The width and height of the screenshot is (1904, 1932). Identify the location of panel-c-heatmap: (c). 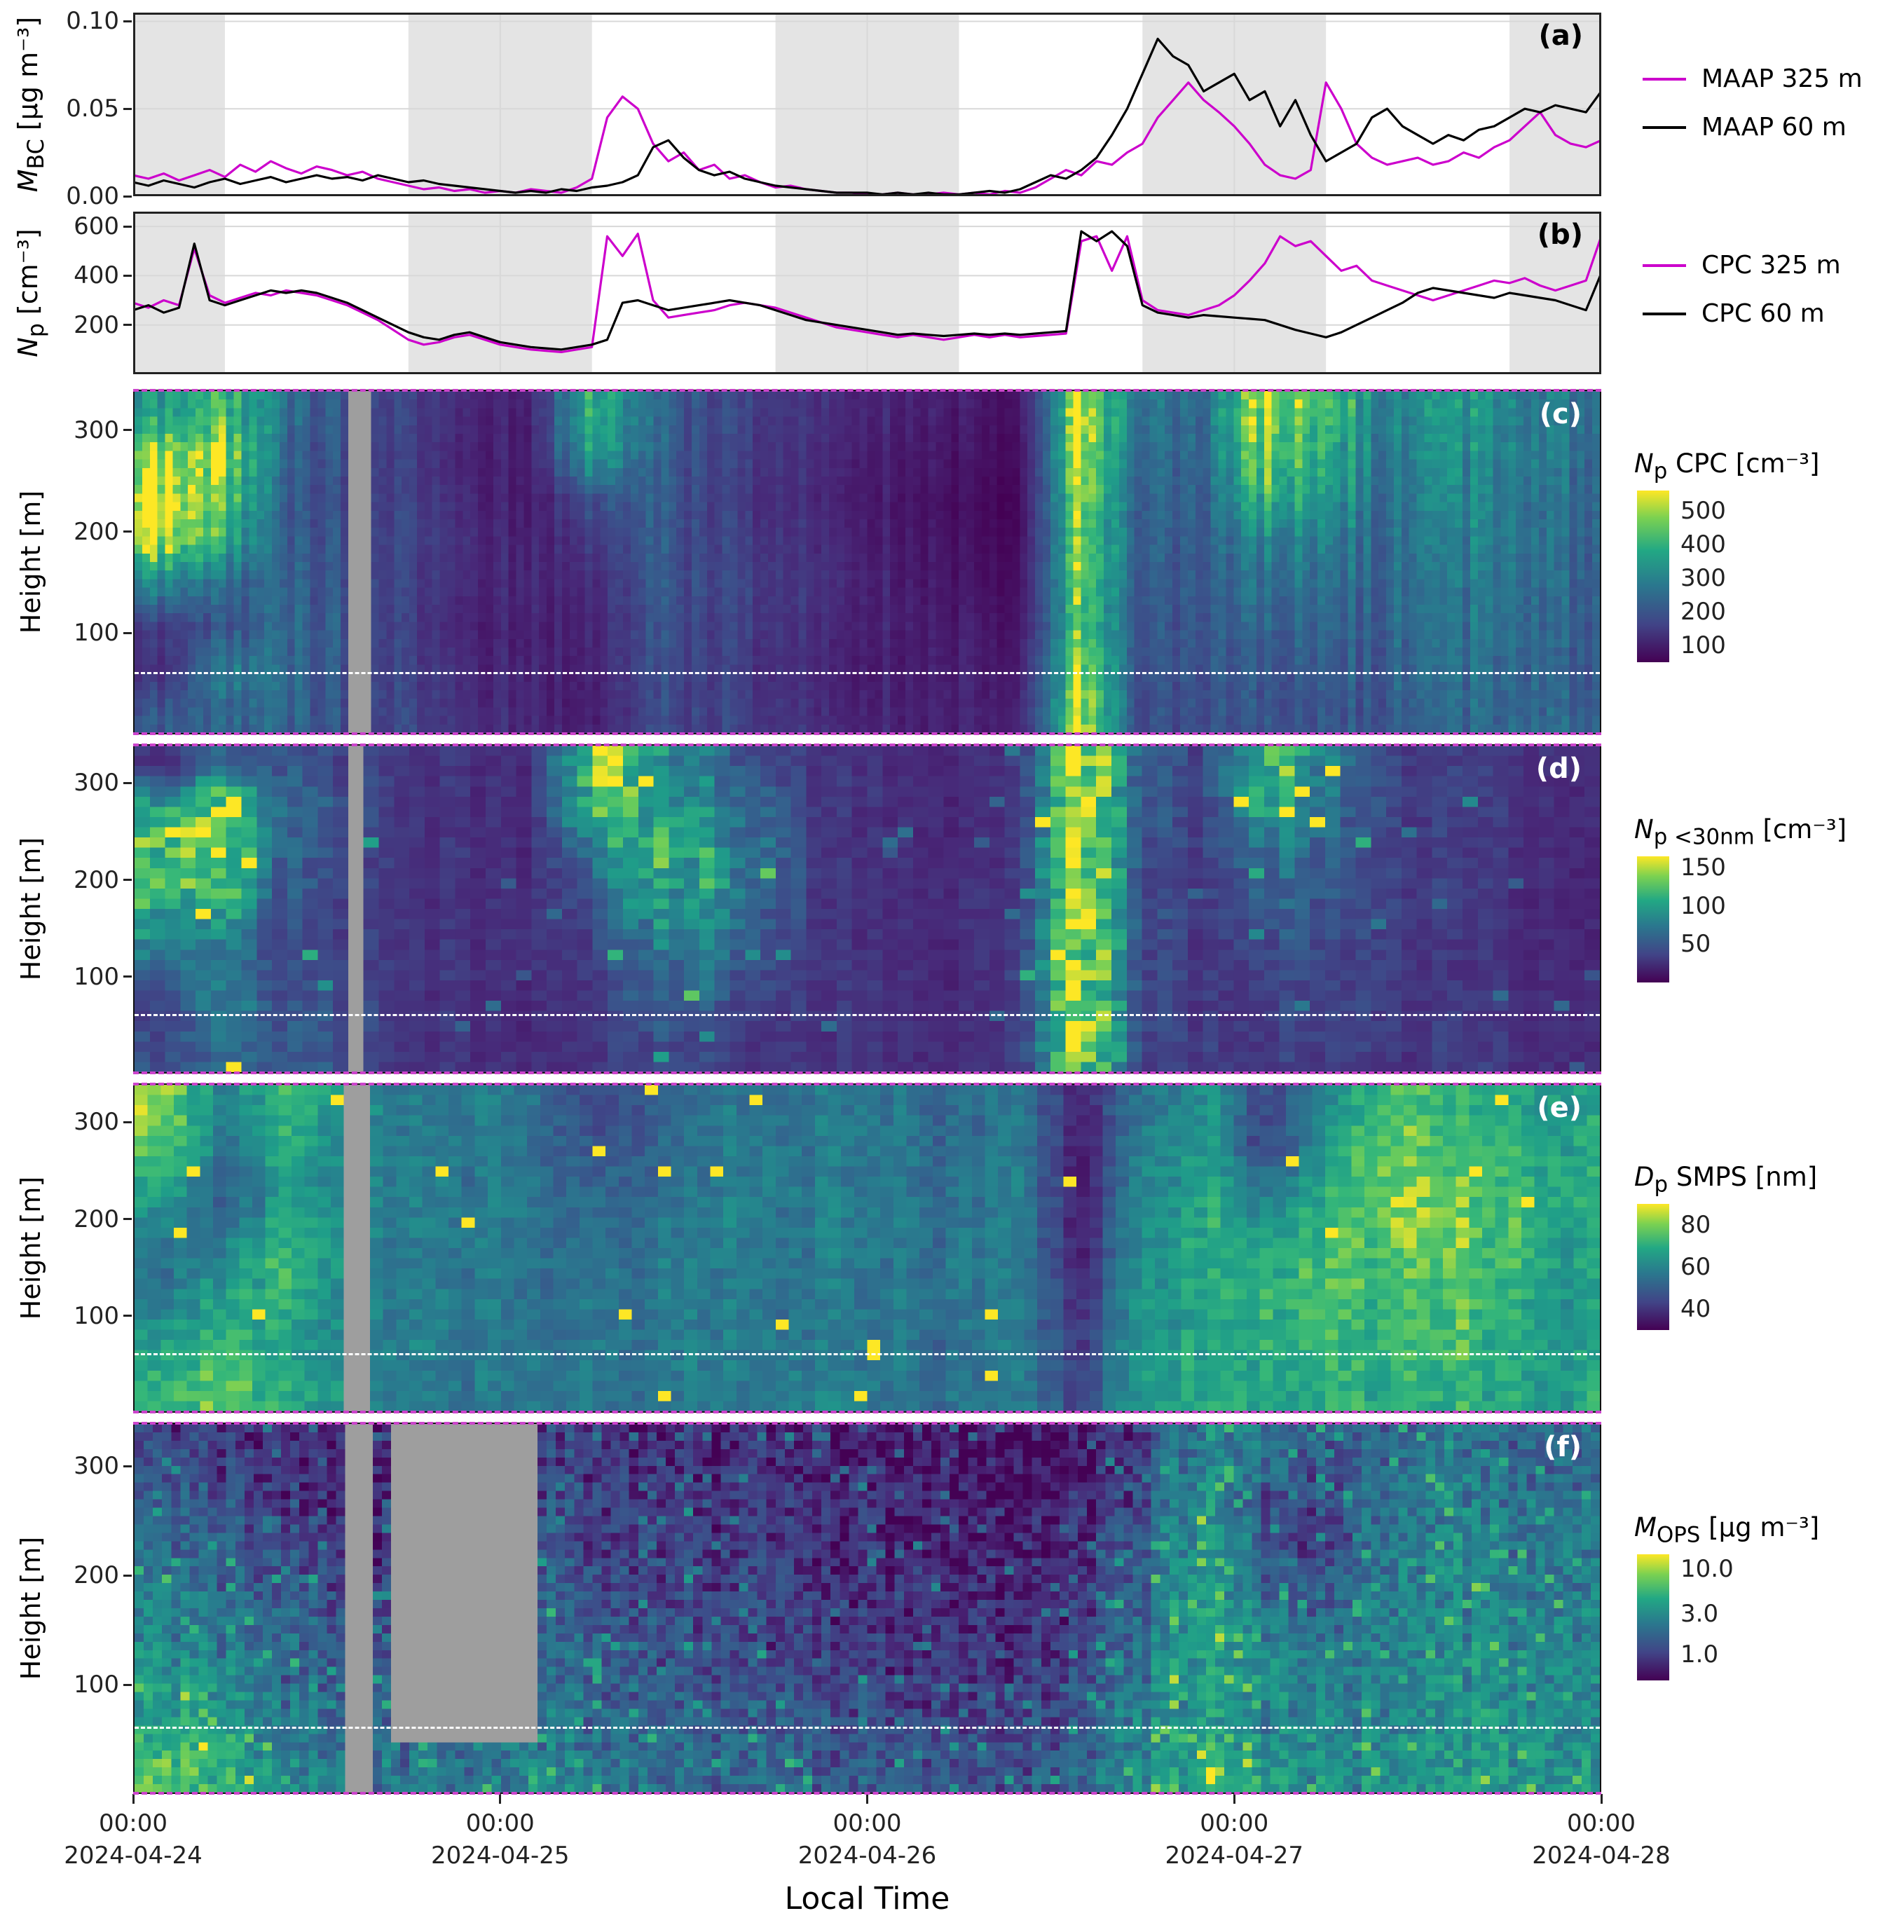
(867, 562).